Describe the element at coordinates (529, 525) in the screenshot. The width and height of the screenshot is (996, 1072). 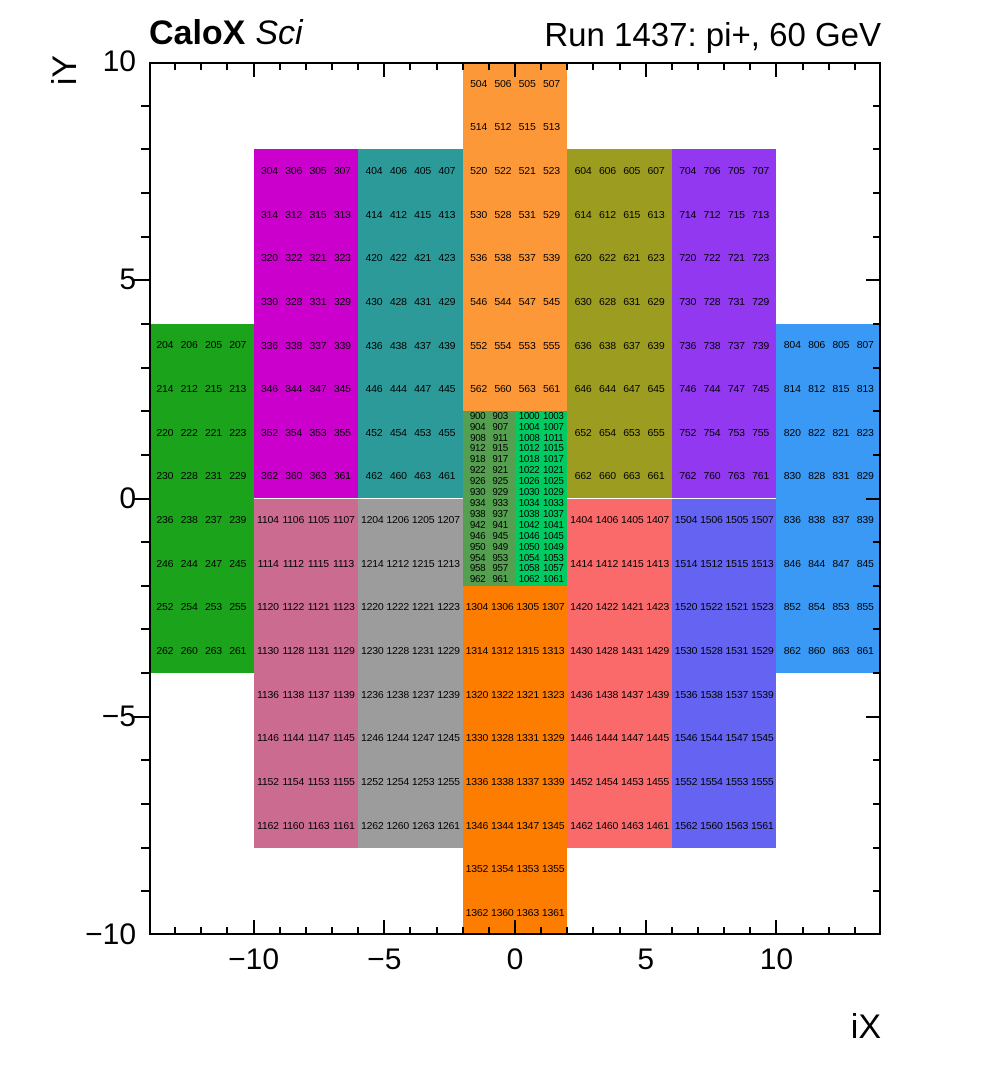
I see `channel-cell: 1042` at that location.